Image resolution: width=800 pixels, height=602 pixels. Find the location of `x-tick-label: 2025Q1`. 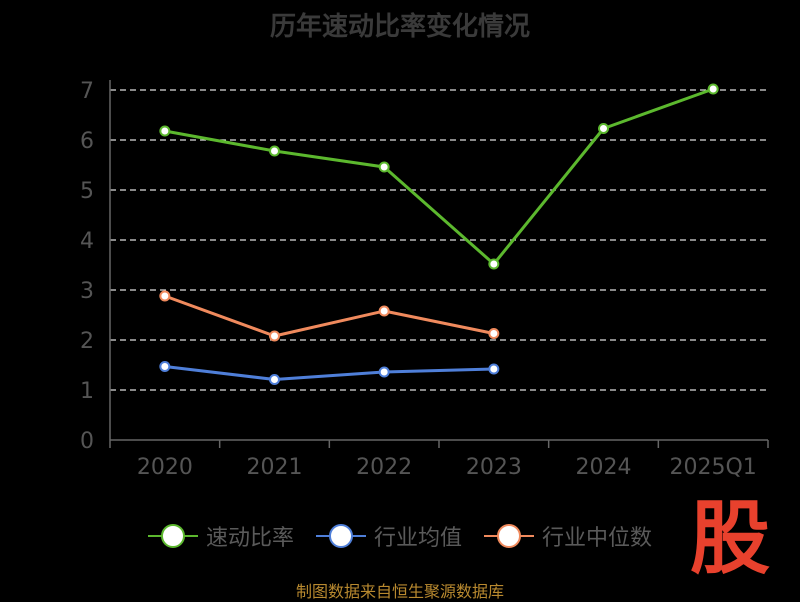

x-tick-label: 2025Q1 is located at coordinates (713, 467).